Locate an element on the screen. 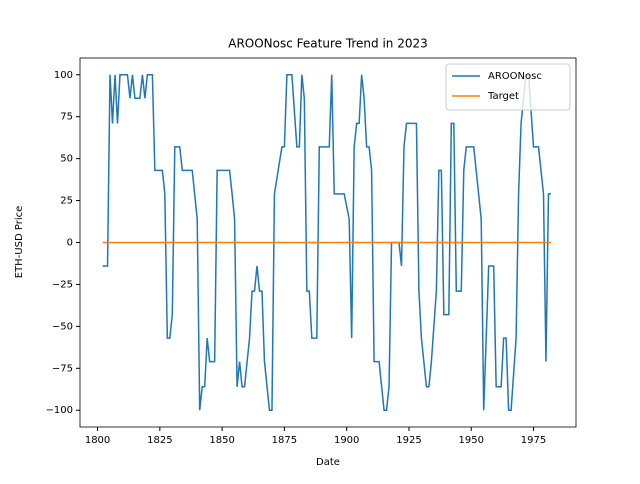 The image size is (640, 484). y-tick-label: −50 is located at coordinates (62, 326).